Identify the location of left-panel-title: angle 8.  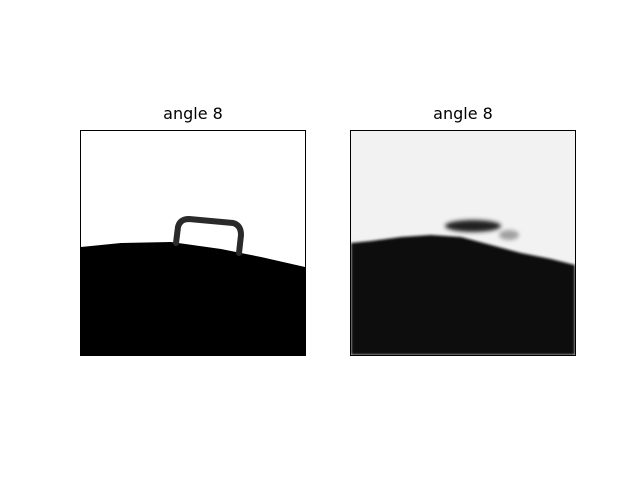
(193, 113).